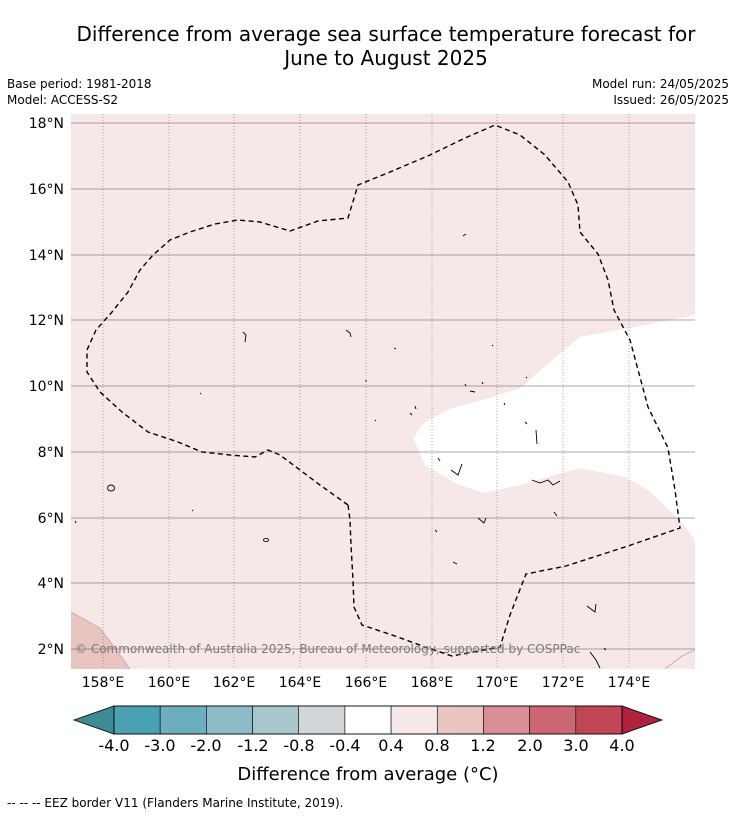  Describe the element at coordinates (660, 84) in the screenshot. I see `model-run-date: Model run: 24/05/2025` at that location.